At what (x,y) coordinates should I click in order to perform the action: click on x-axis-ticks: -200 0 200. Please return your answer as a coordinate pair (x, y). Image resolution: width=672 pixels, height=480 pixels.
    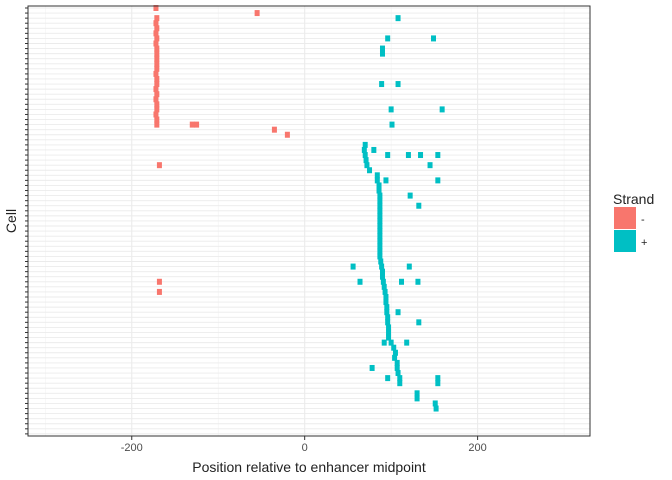
    Looking at the image, I should click on (304, 445).